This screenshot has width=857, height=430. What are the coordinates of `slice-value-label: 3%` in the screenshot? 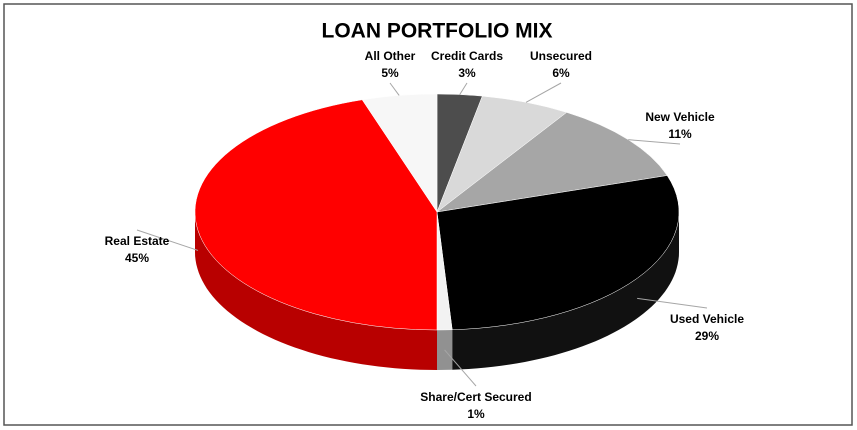 It's located at (467, 73).